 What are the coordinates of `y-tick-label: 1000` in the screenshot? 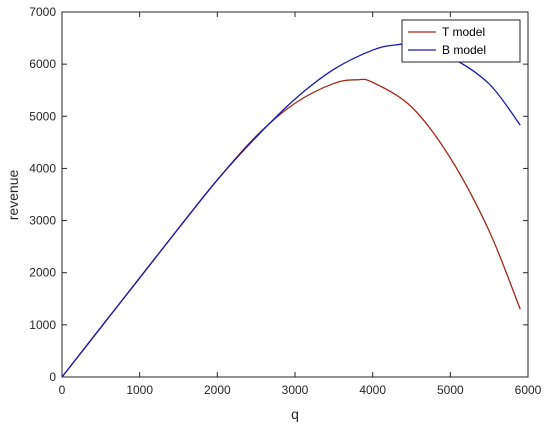 It's located at (42, 325).